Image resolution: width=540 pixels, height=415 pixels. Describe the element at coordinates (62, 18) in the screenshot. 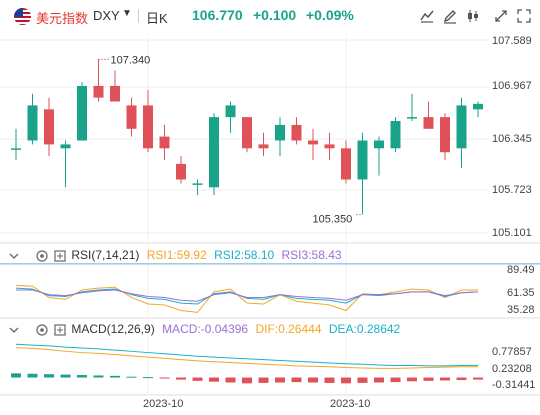

I see `symbol-name: 美元指数` at that location.